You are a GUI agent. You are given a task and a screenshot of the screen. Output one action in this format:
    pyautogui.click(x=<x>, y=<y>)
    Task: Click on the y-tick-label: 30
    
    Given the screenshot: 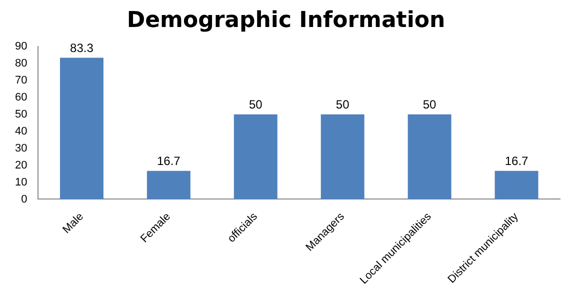 What is the action you would take?
    pyautogui.click(x=21, y=148)
    